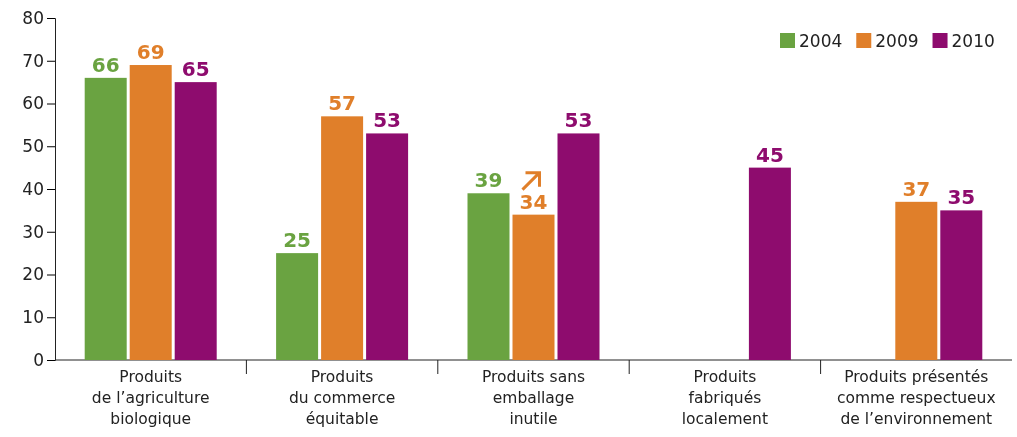 The image size is (1017, 437). Describe the element at coordinates (105, 64) in the screenshot. I see `data-label: 66` at that location.